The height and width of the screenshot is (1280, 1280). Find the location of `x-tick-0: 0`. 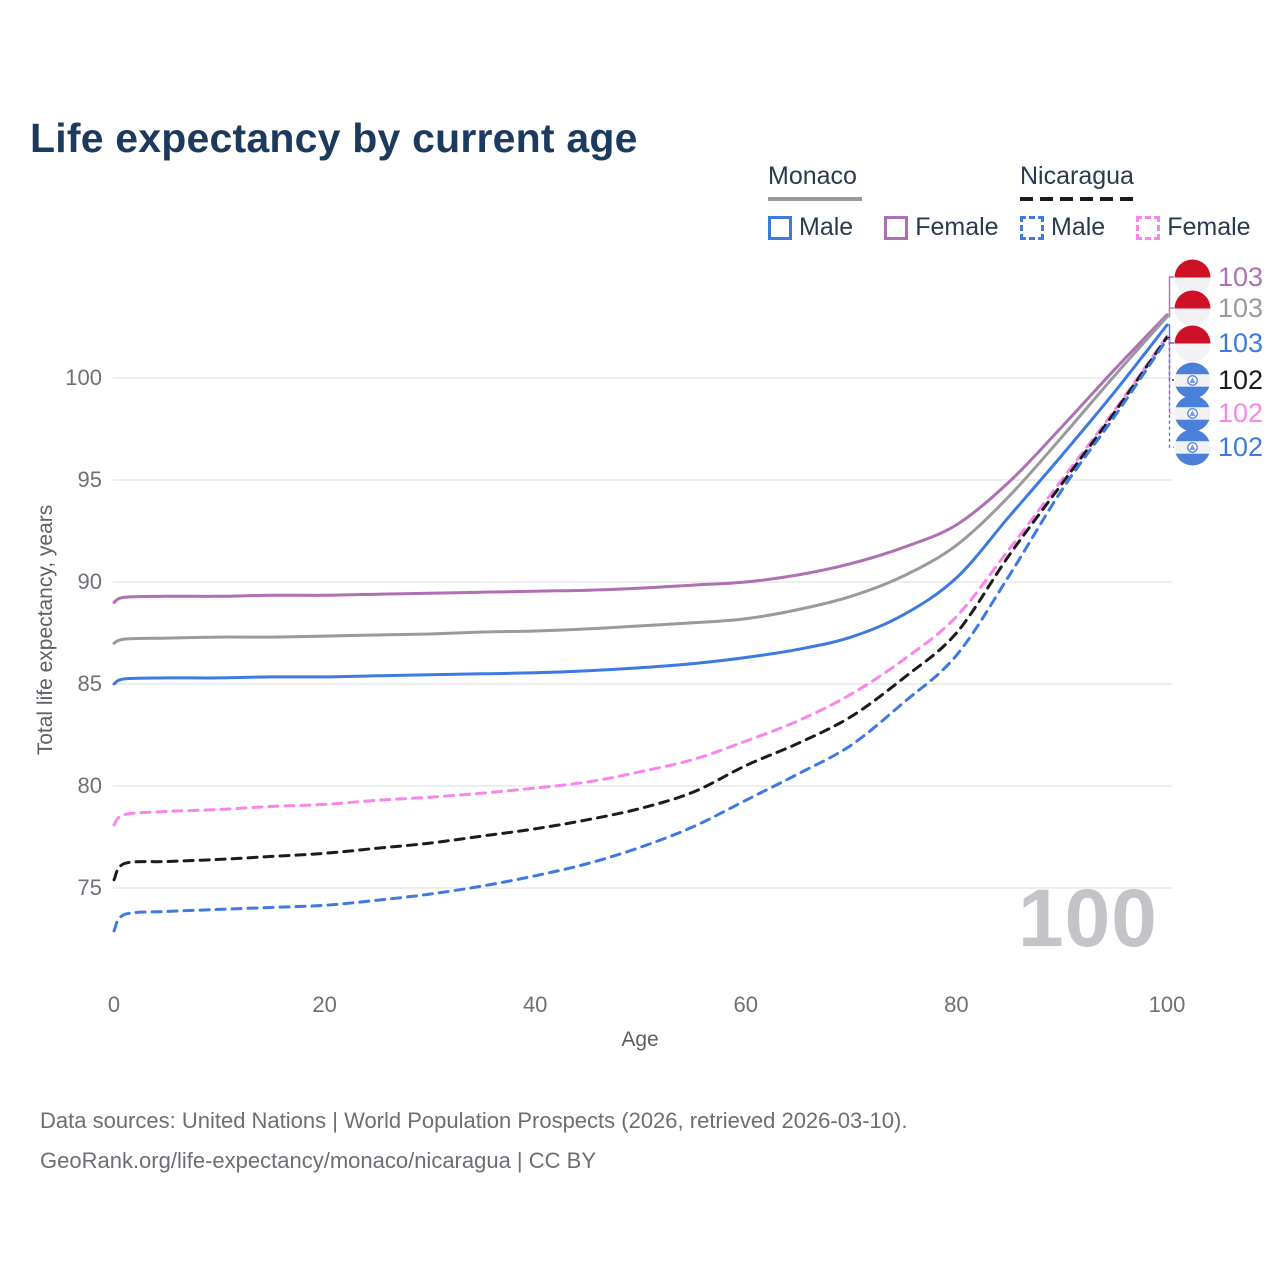

x-tick-0: 0 is located at coordinates (114, 1004).